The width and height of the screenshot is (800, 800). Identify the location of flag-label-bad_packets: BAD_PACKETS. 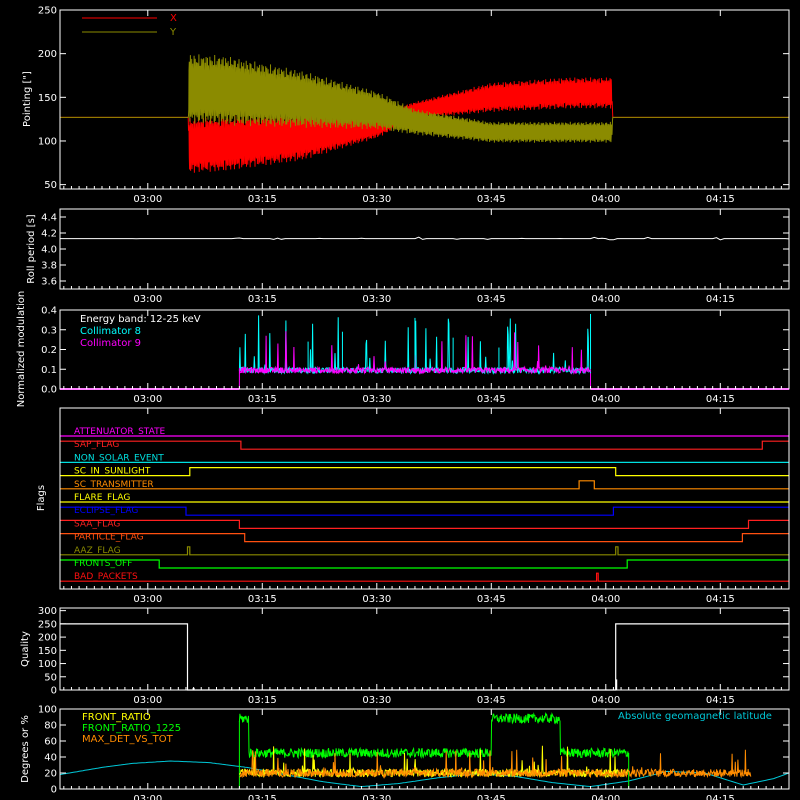
(106, 577).